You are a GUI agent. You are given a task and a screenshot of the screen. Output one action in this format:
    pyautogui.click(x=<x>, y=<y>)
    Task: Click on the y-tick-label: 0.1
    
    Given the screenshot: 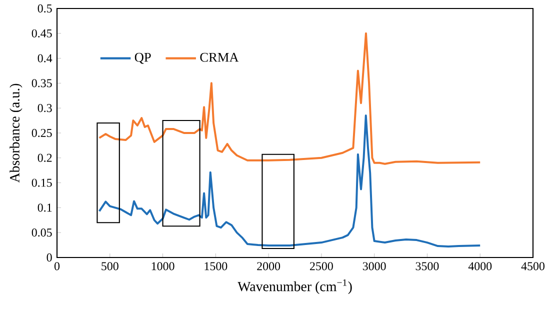 What is the action you would take?
    pyautogui.click(x=45, y=207)
    